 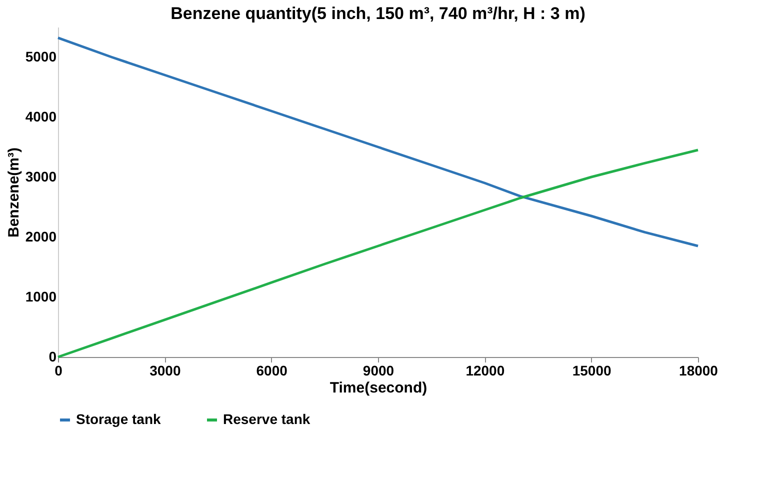 What do you see at coordinates (41, 176) in the screenshot?
I see `y-tick-label: 3000` at bounding box center [41, 176].